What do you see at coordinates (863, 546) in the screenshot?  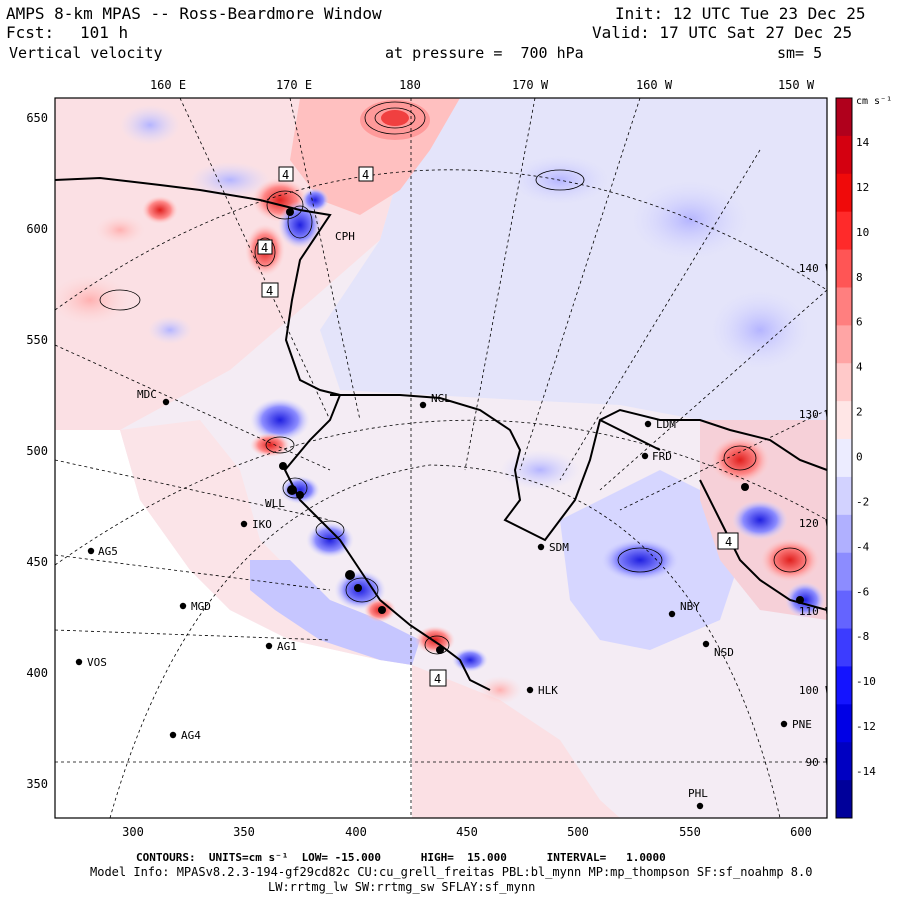 I see `colorbar-label: -4` at bounding box center [863, 546].